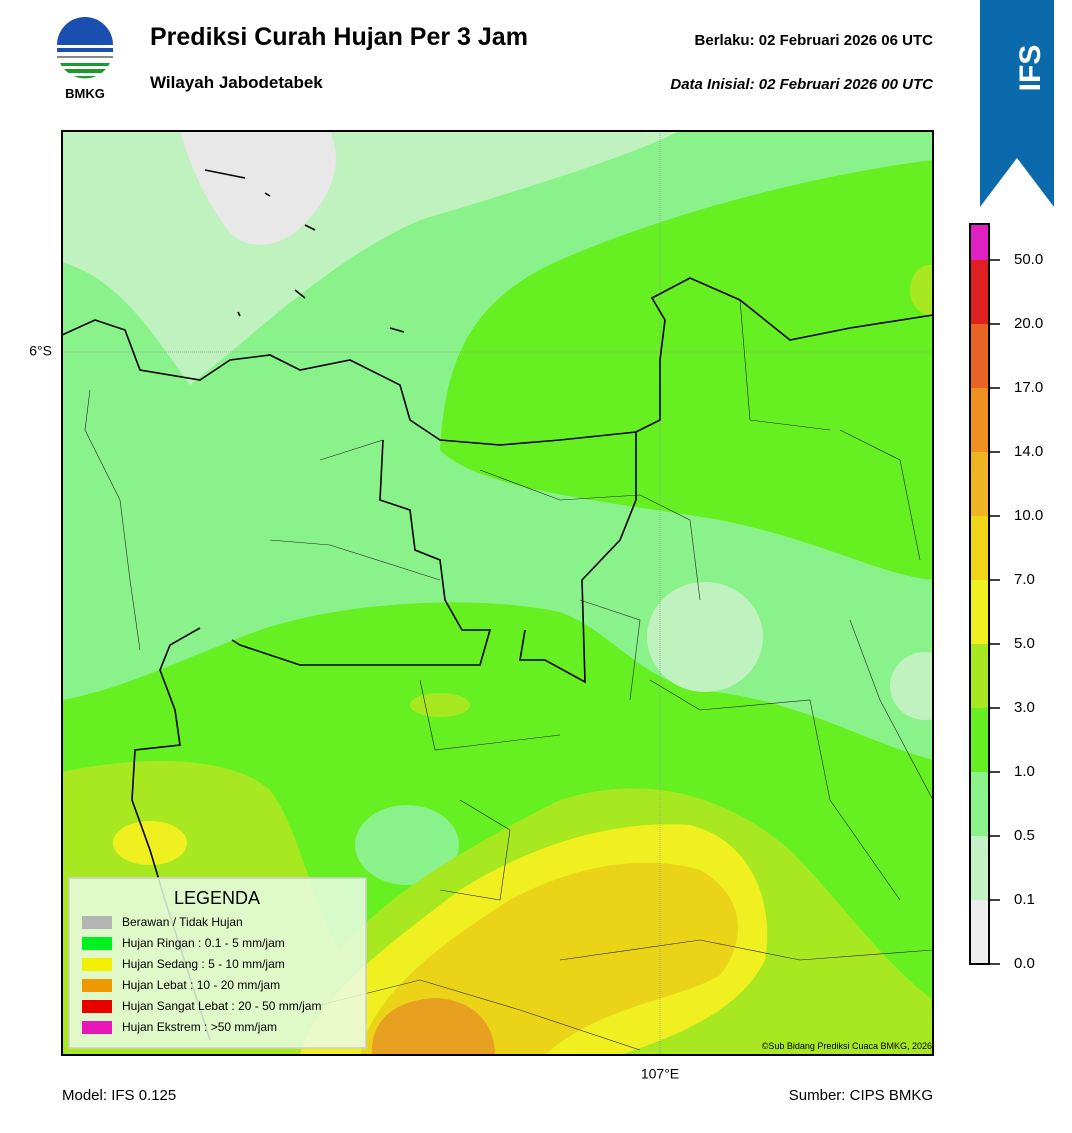 The width and height of the screenshot is (1072, 1133). I want to click on legend-label: Hujan Lebat : 10 - 20 mm/jam, so click(201, 985).